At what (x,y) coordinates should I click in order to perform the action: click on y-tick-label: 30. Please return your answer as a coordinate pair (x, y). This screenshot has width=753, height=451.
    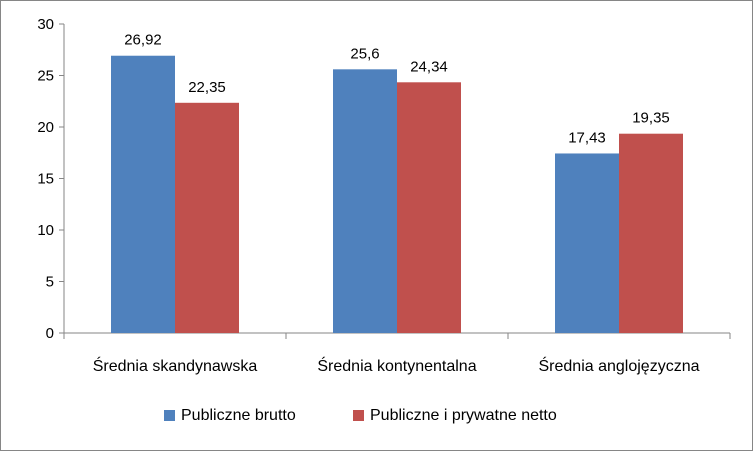
    Looking at the image, I should click on (45, 24).